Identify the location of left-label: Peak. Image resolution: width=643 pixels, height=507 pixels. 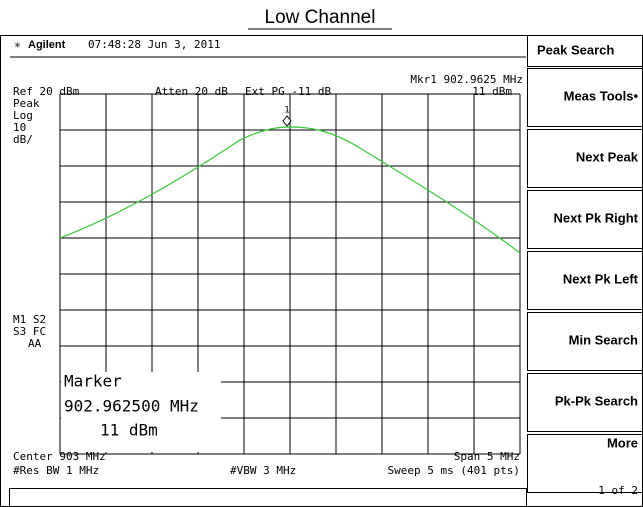
(26, 103).